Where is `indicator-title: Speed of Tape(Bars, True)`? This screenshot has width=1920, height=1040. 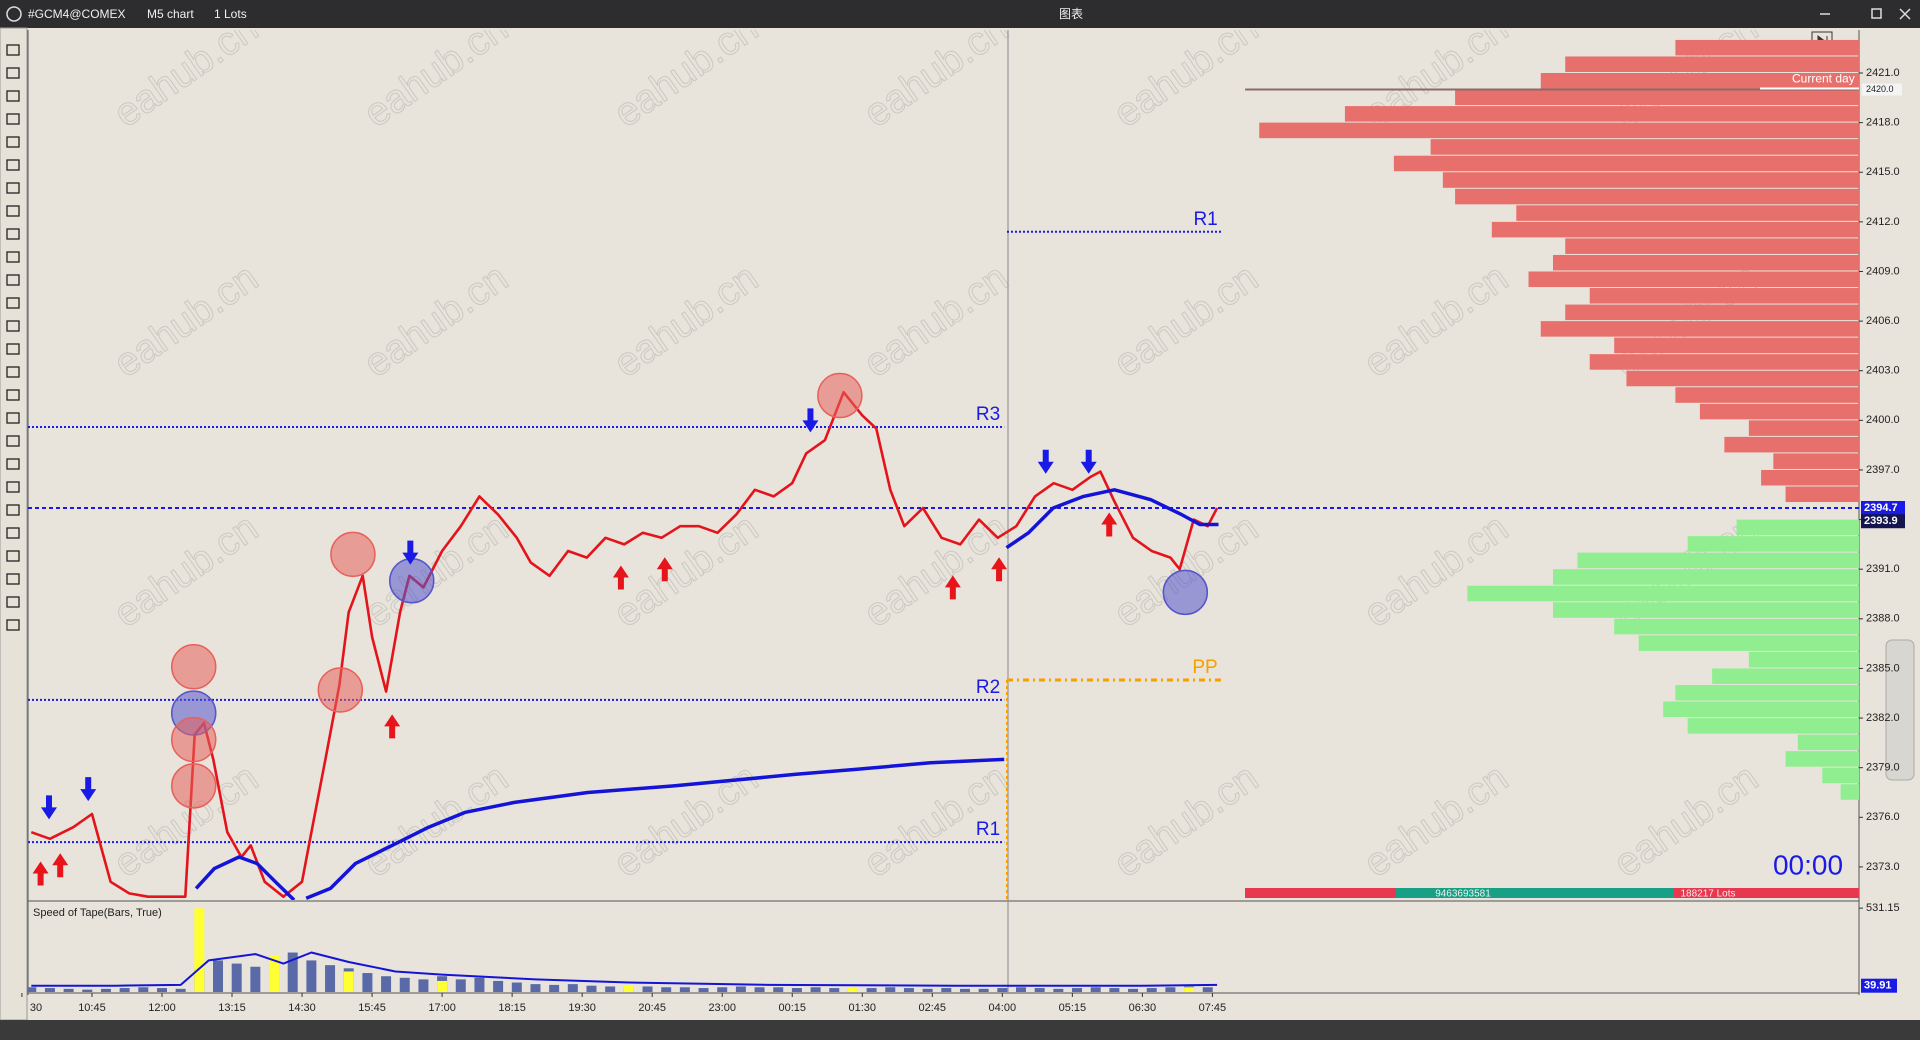
indicator-title: Speed of Tape(Bars, True) is located at coordinates (97, 913).